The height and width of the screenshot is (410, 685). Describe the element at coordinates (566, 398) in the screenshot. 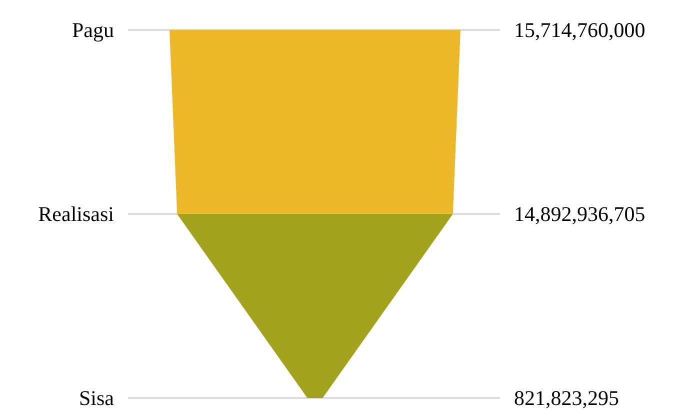

I see `data-label: 821,823,295` at that location.